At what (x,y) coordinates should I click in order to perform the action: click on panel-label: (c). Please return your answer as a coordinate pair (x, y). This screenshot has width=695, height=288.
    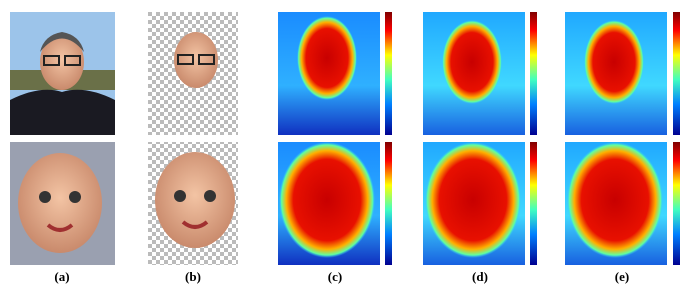
    Looking at the image, I should click on (335, 276).